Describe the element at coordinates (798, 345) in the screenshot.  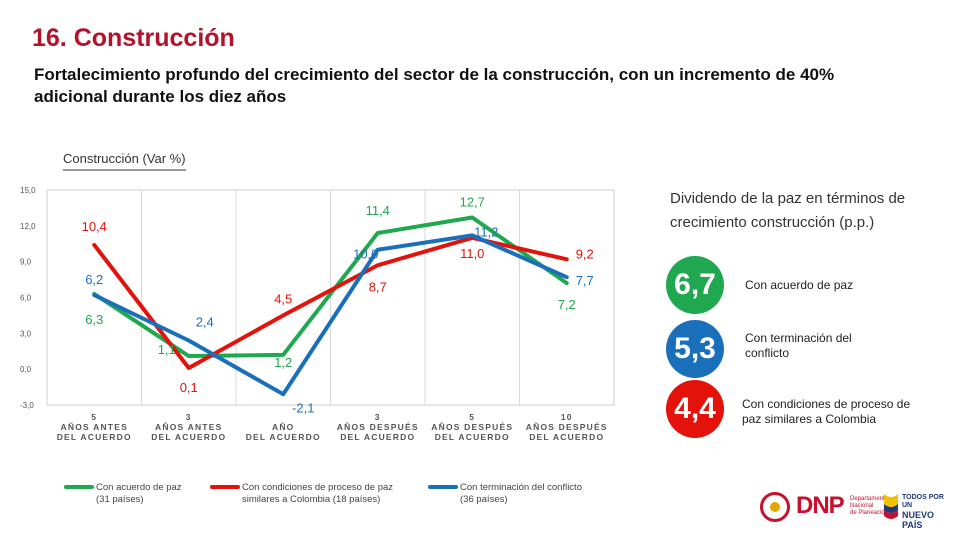
I see `dividend-label-conflict: Con terminación del conflicto` at that location.